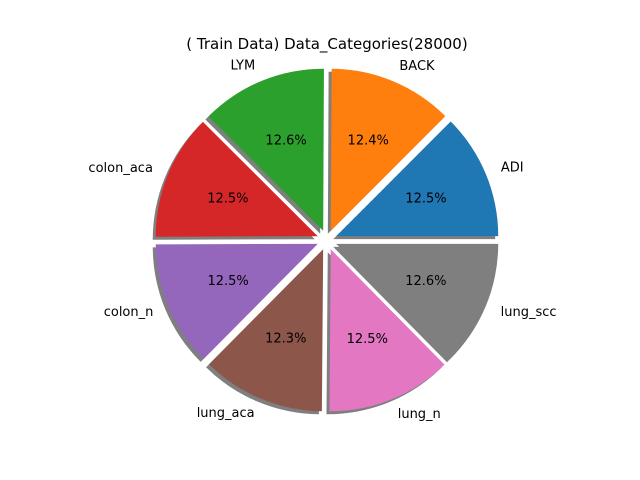 The width and height of the screenshot is (640, 480). Describe the element at coordinates (388, 149) in the screenshot. I see `slice-back` at that location.